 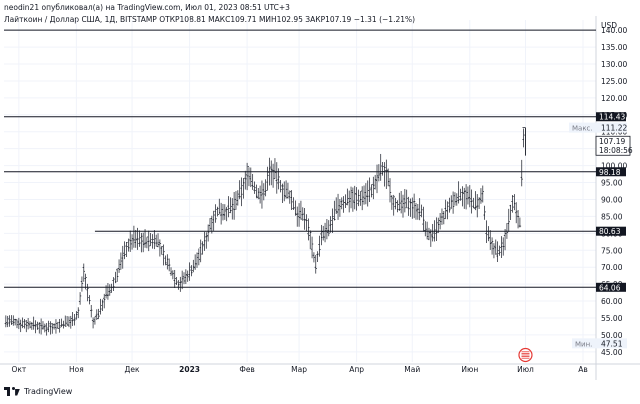 I want to click on last-price-tag-bg, so click(x=613, y=145).